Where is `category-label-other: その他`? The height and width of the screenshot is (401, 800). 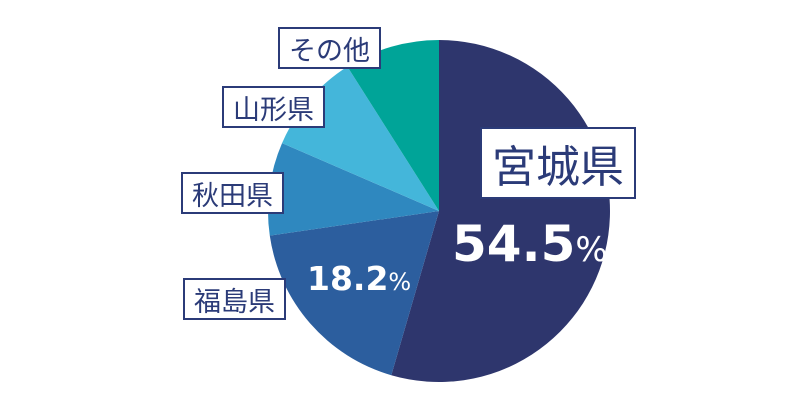
category-label-other: その他 is located at coordinates (329, 48).